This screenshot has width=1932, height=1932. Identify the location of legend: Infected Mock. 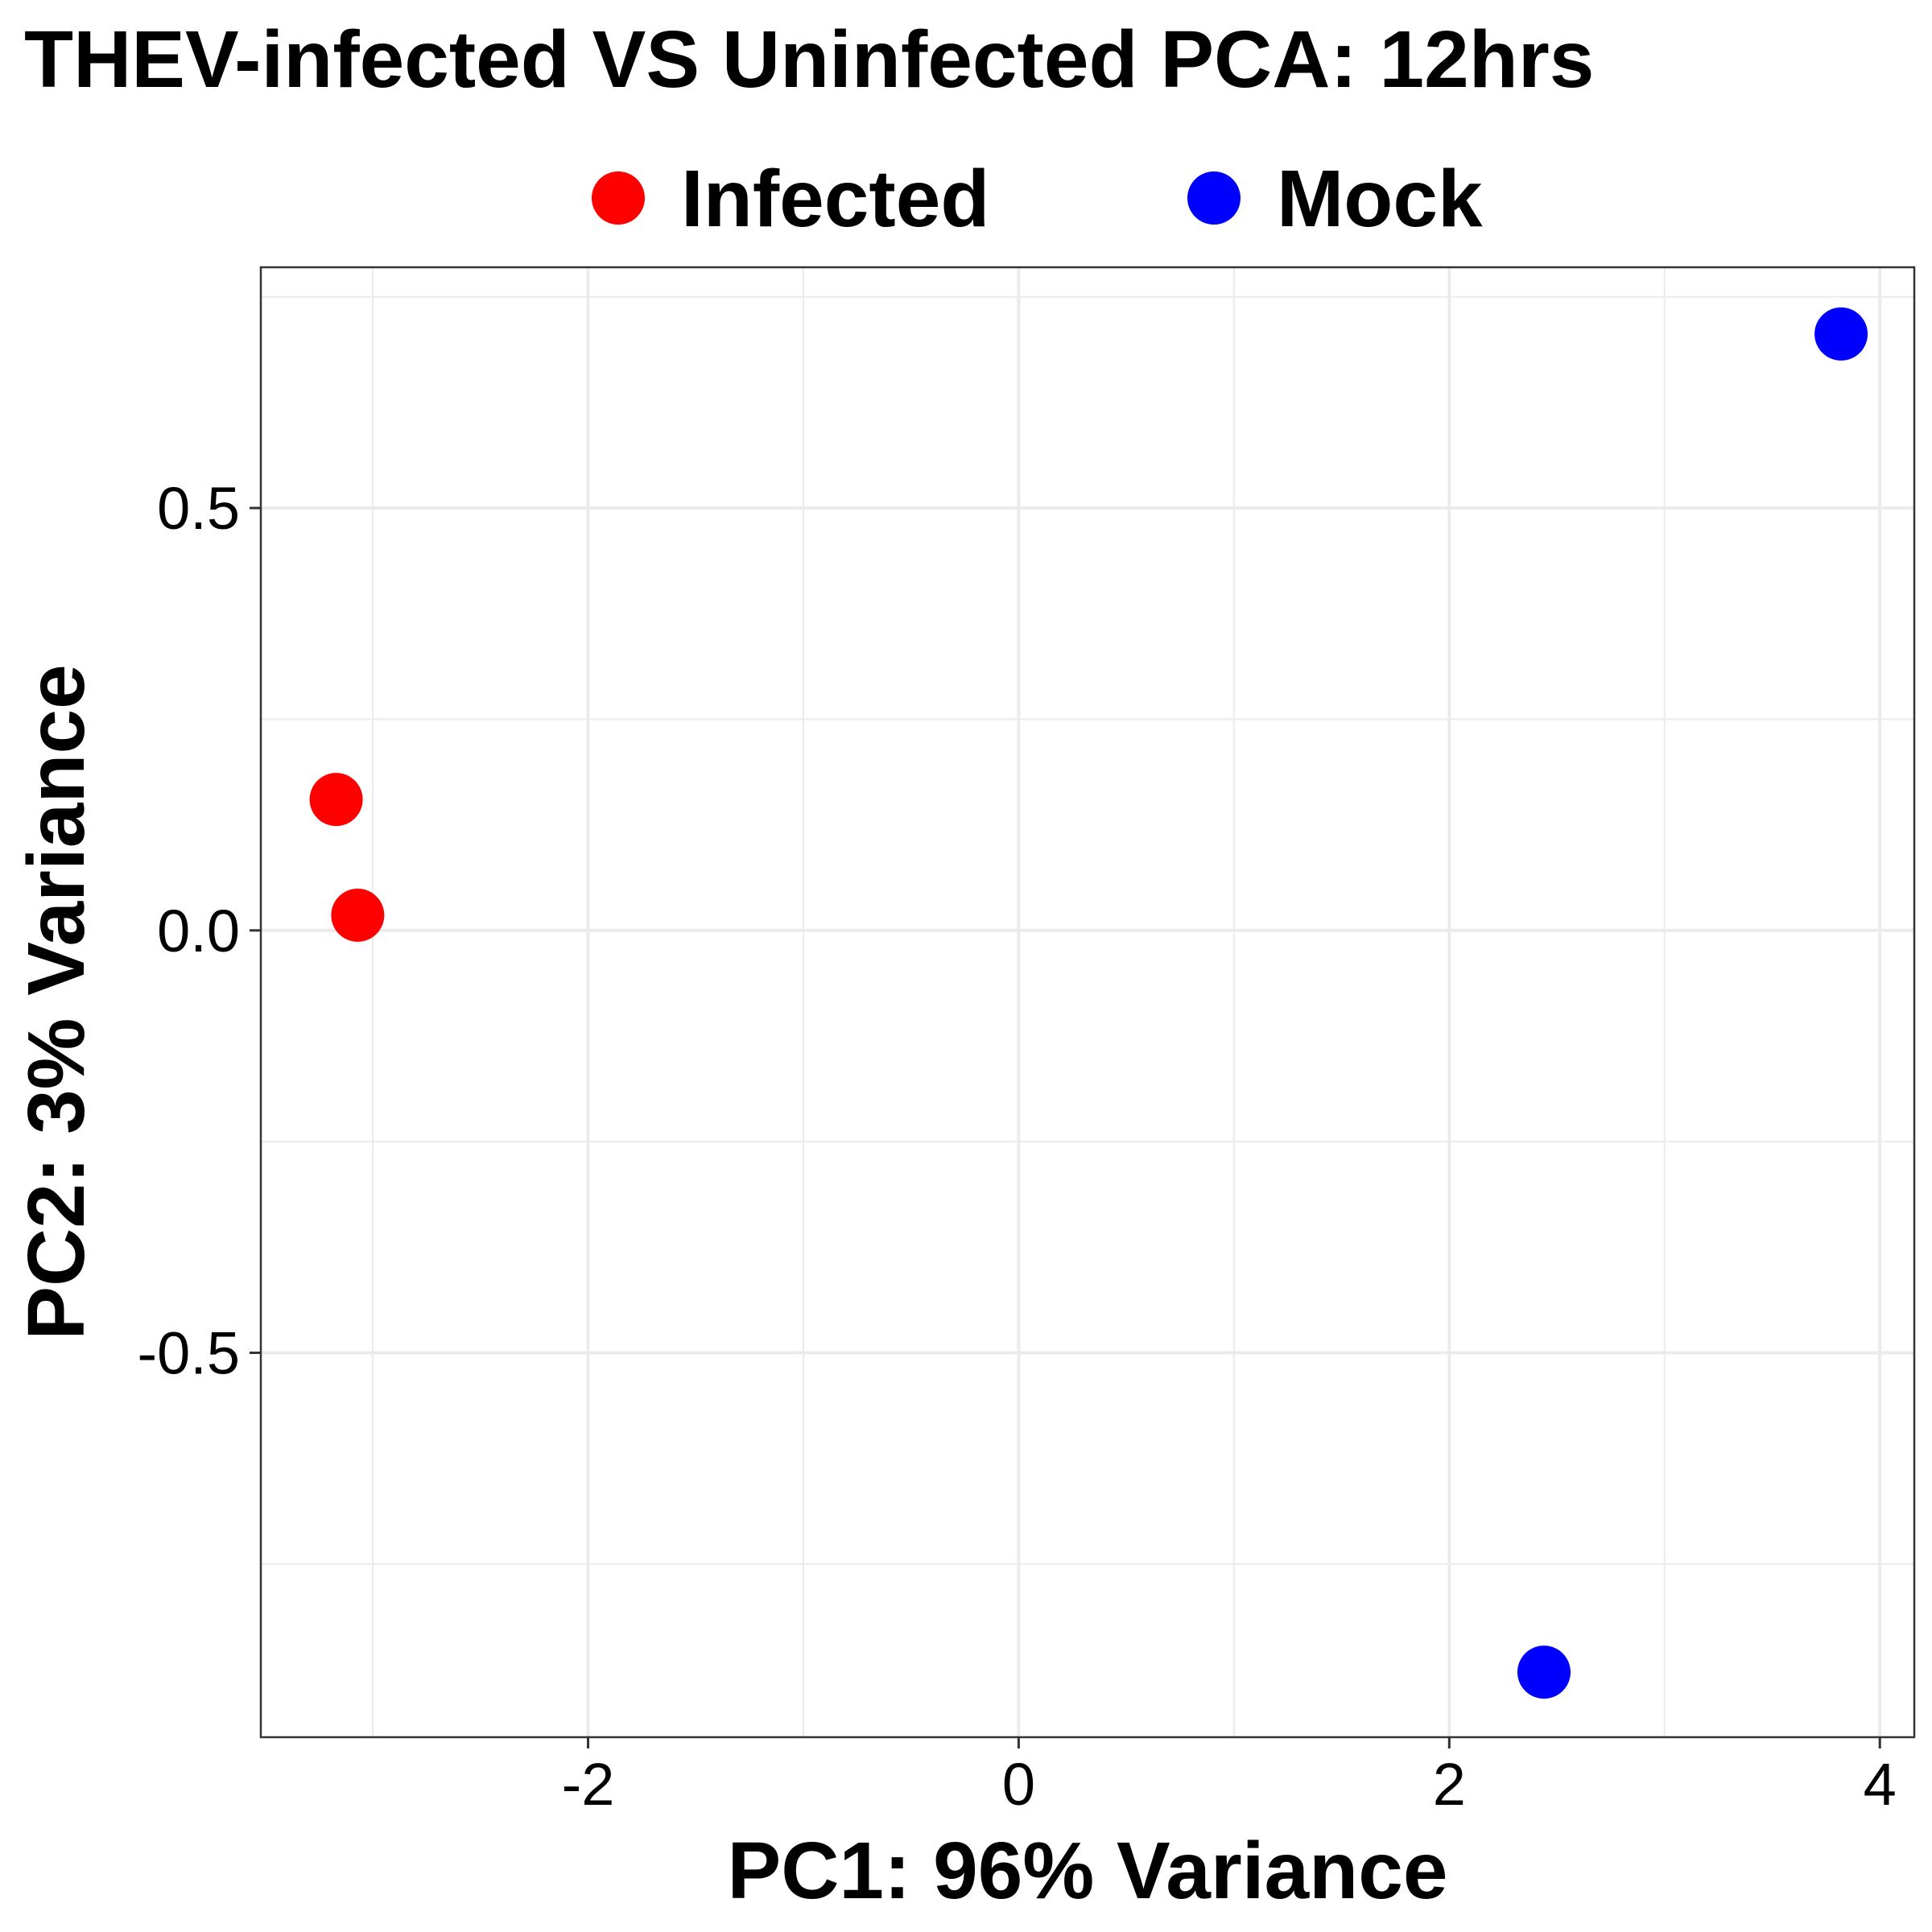
(1037, 199).